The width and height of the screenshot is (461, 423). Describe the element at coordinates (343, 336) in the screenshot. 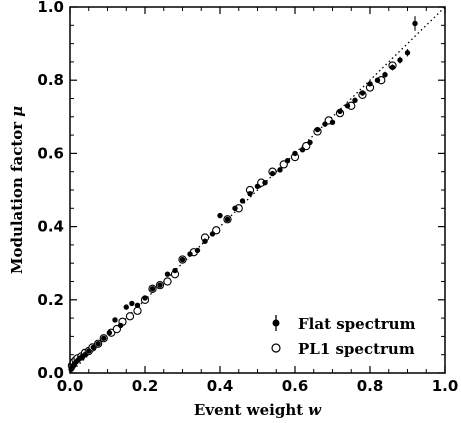

I see `legend: Flat spectrum PL1 spectrum` at that location.